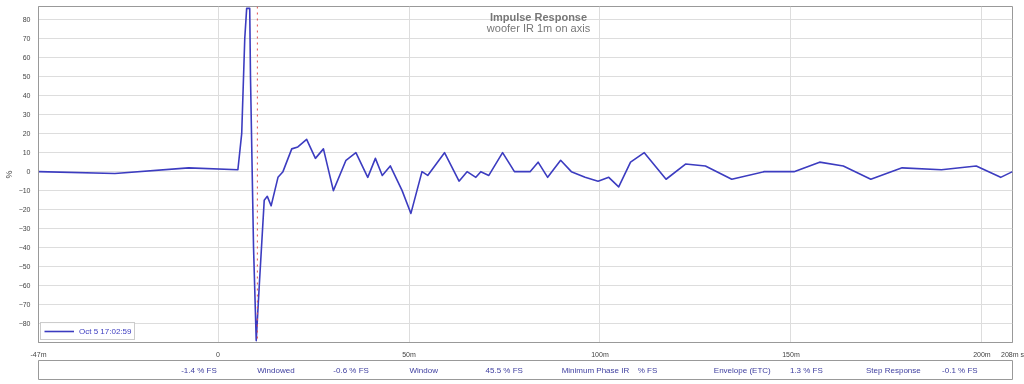 The height and width of the screenshot is (384, 1024). What do you see at coordinates (894, 370) in the screenshot?
I see `text: Step Response` at bounding box center [894, 370].